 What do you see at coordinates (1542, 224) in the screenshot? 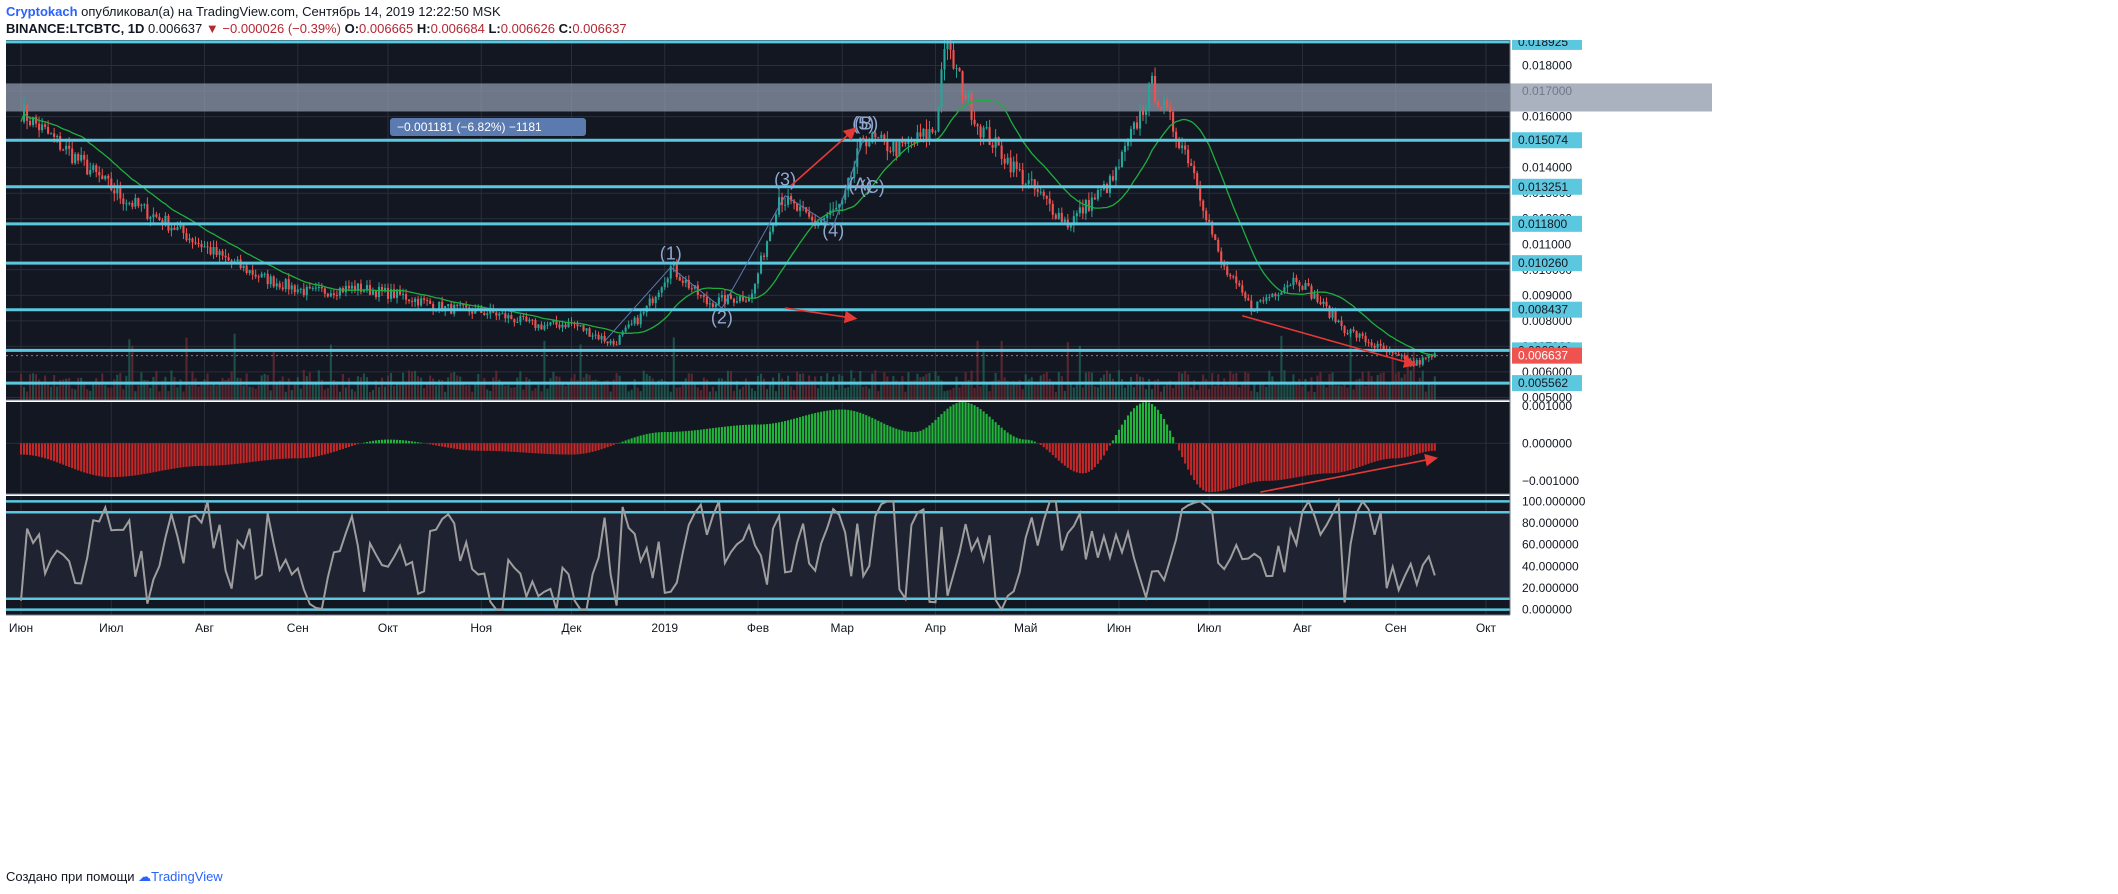
I see `level-price-label: 0.011800` at bounding box center [1542, 224].